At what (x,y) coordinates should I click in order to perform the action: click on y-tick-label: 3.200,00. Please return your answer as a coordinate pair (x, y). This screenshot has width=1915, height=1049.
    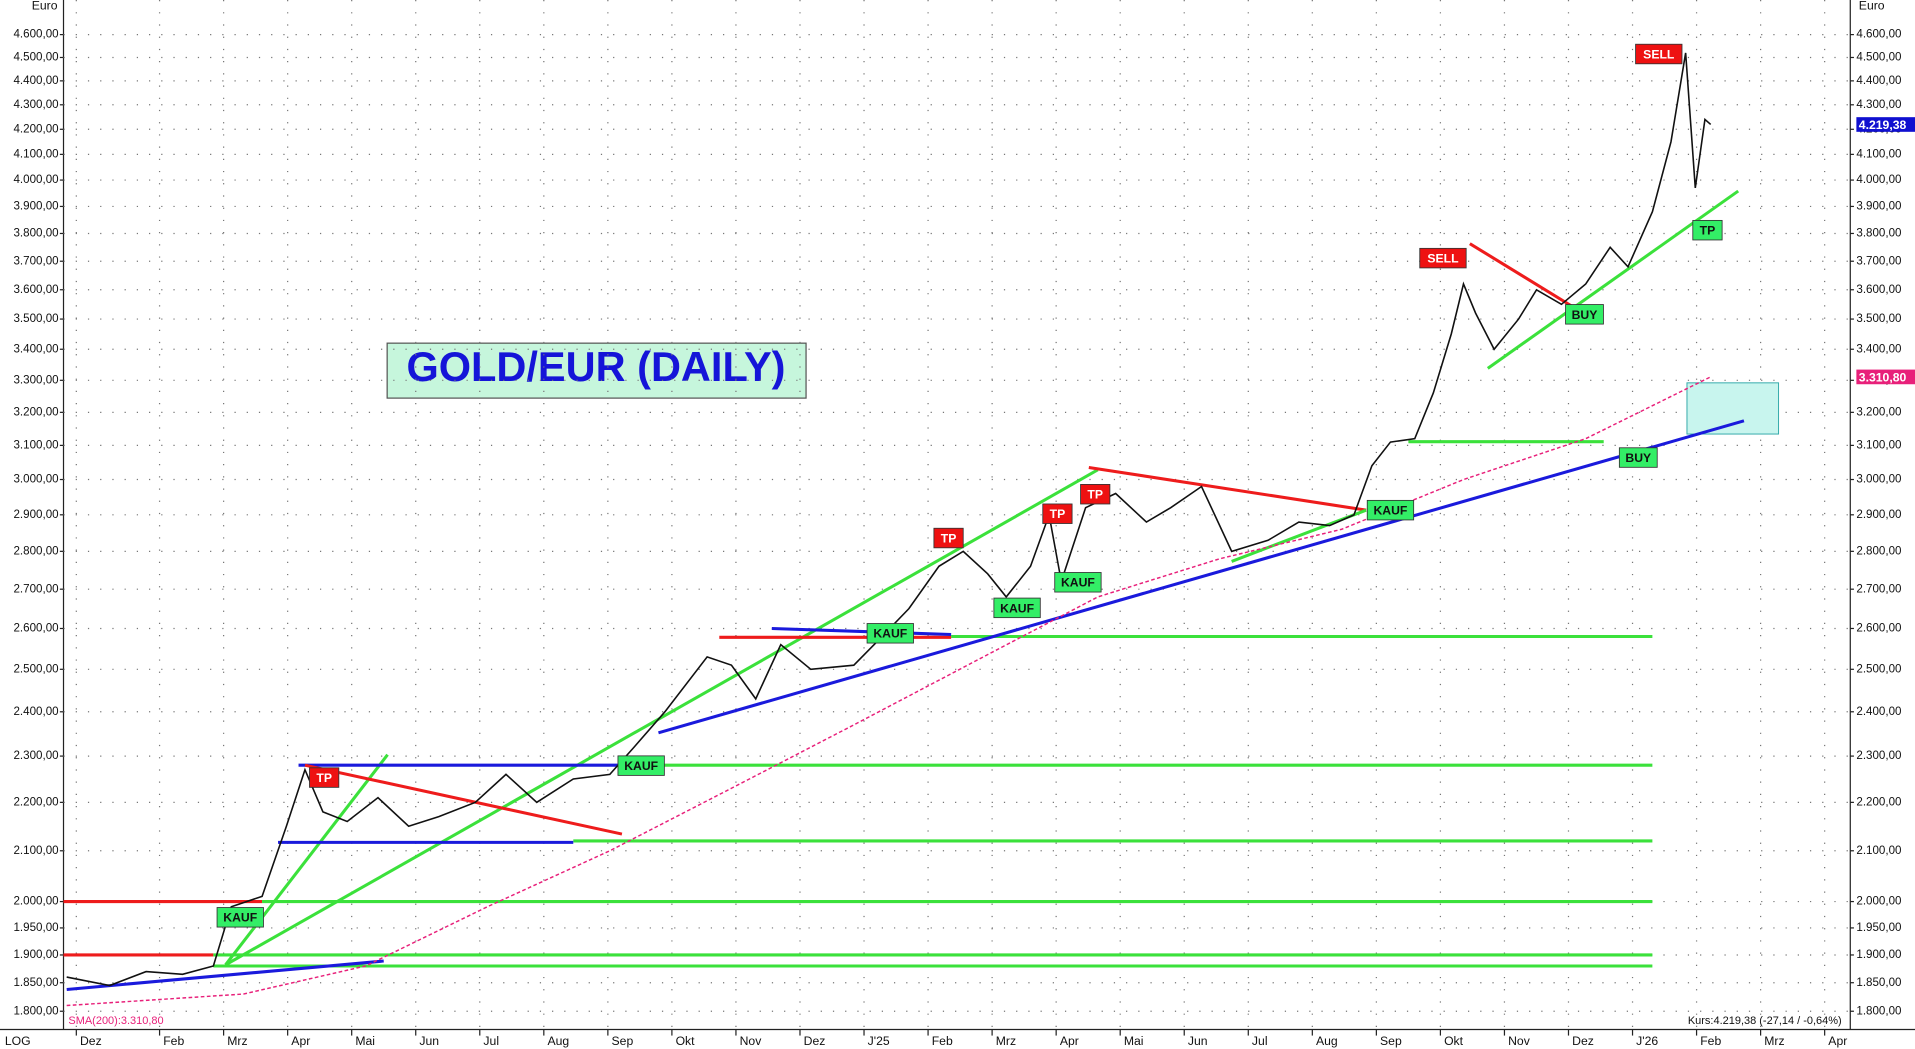
    Looking at the image, I should click on (35, 411).